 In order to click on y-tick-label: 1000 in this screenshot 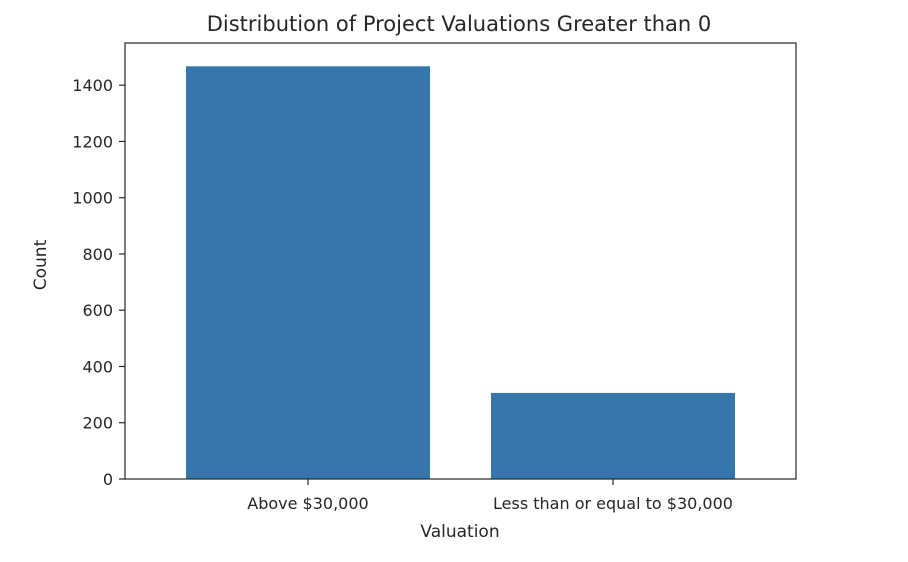, I will do `click(92, 198)`.